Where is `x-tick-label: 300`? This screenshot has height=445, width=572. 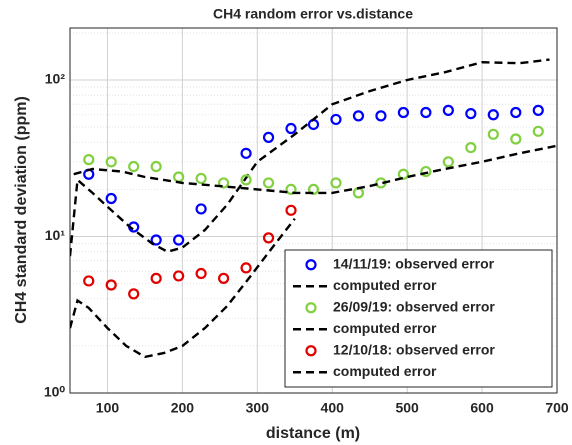 x-tick-label: 300 is located at coordinates (258, 408).